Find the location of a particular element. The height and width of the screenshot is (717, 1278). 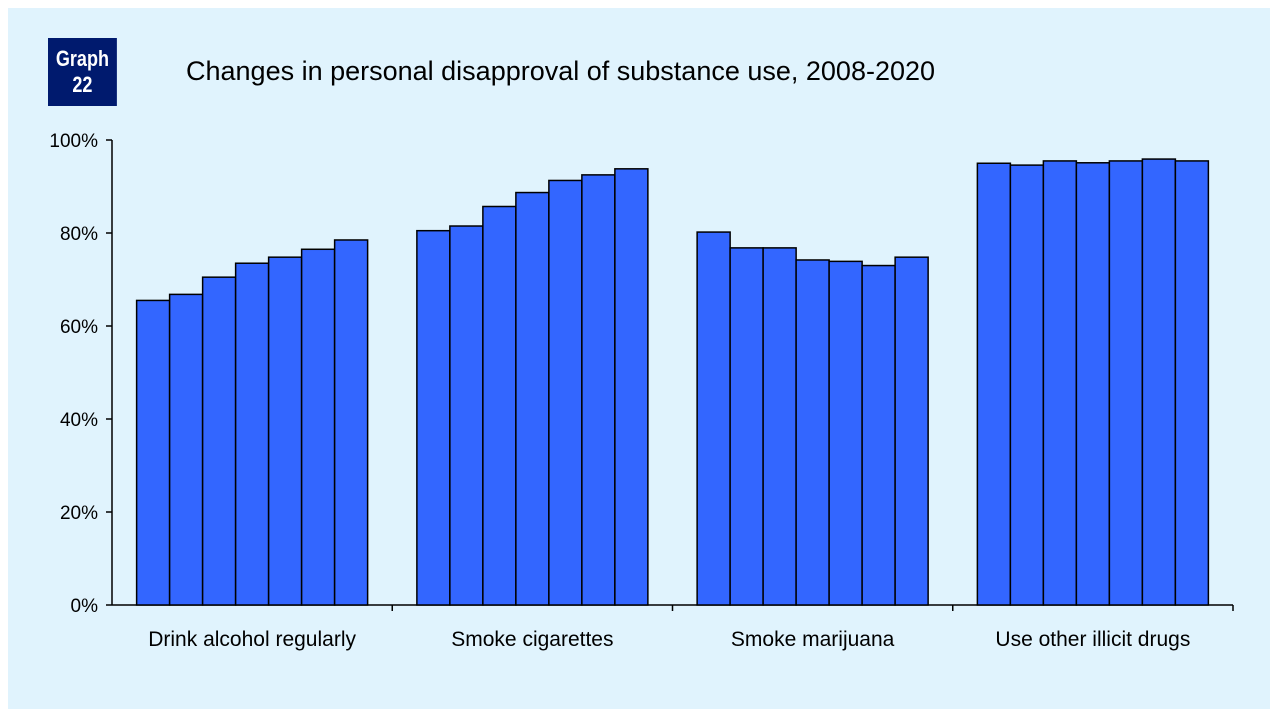

category-label: Drink alcohol regularly is located at coordinates (252, 639).